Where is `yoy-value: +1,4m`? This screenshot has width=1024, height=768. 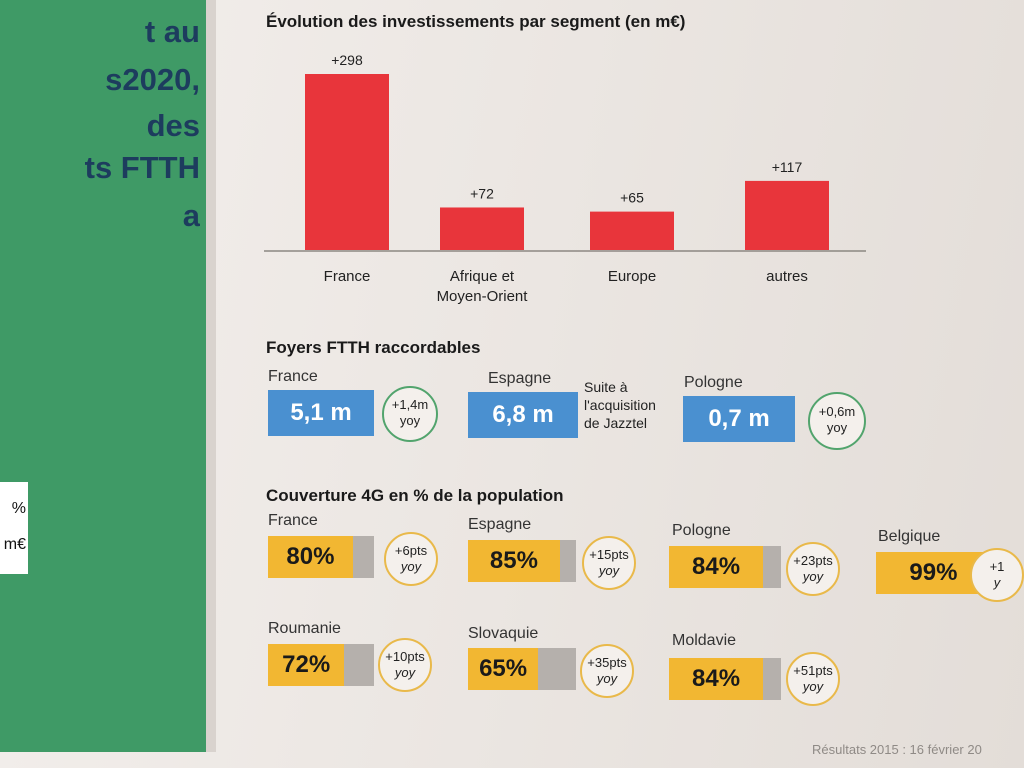 yoy-value: +1,4m is located at coordinates (410, 404).